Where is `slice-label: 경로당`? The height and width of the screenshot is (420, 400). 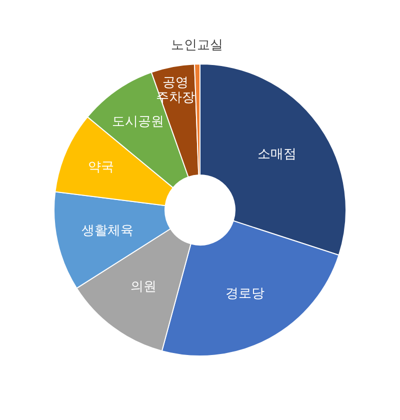
slice-label: 경로당 is located at coordinates (245, 294).